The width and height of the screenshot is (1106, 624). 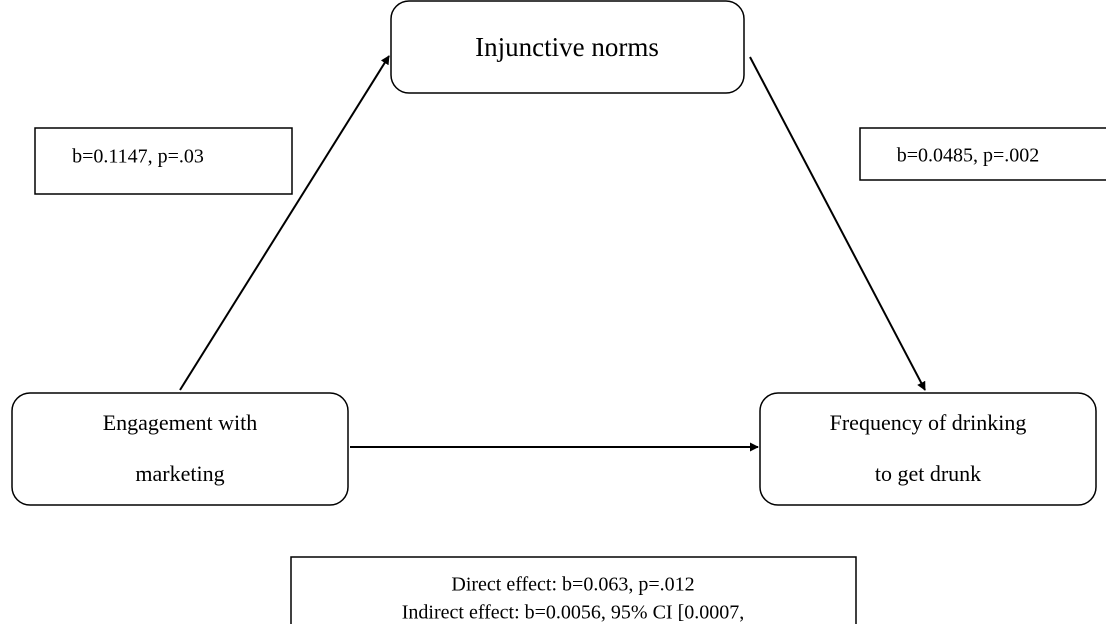 What do you see at coordinates (138, 157) in the screenshot?
I see `path-label: b=0.1147, p=.03` at bounding box center [138, 157].